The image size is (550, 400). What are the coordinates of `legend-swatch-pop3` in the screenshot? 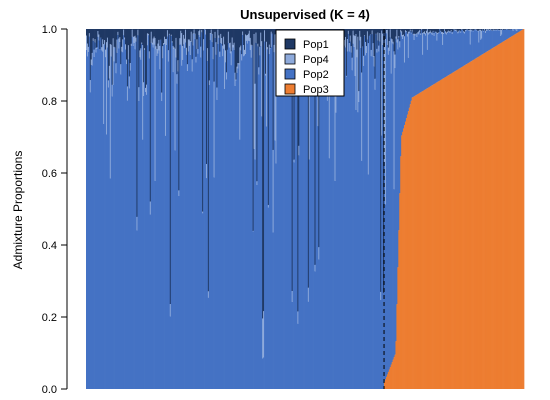 It's located at (290, 89).